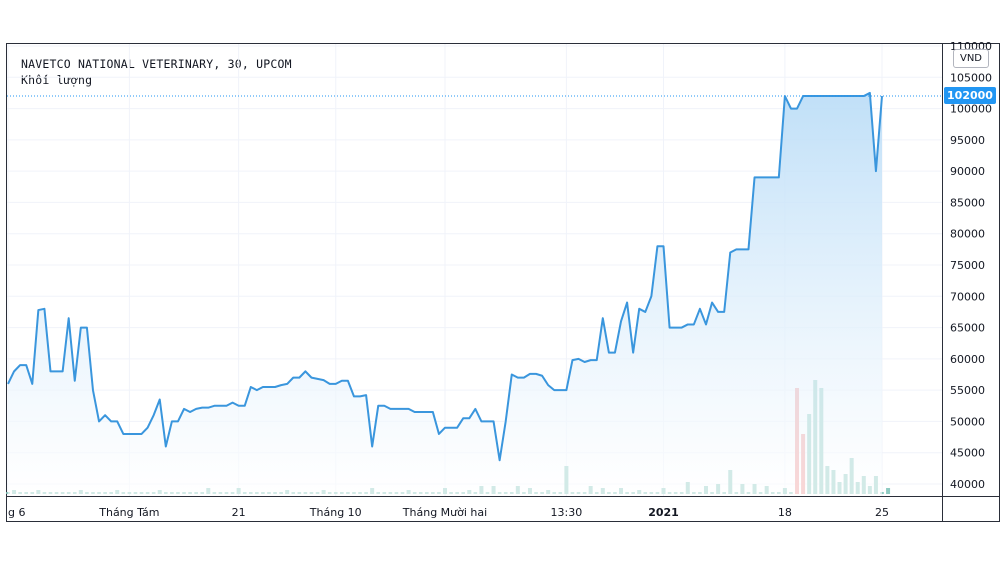 The width and height of the screenshot is (1006, 561). I want to click on x-tick-label: Tháng Tám, so click(128, 512).